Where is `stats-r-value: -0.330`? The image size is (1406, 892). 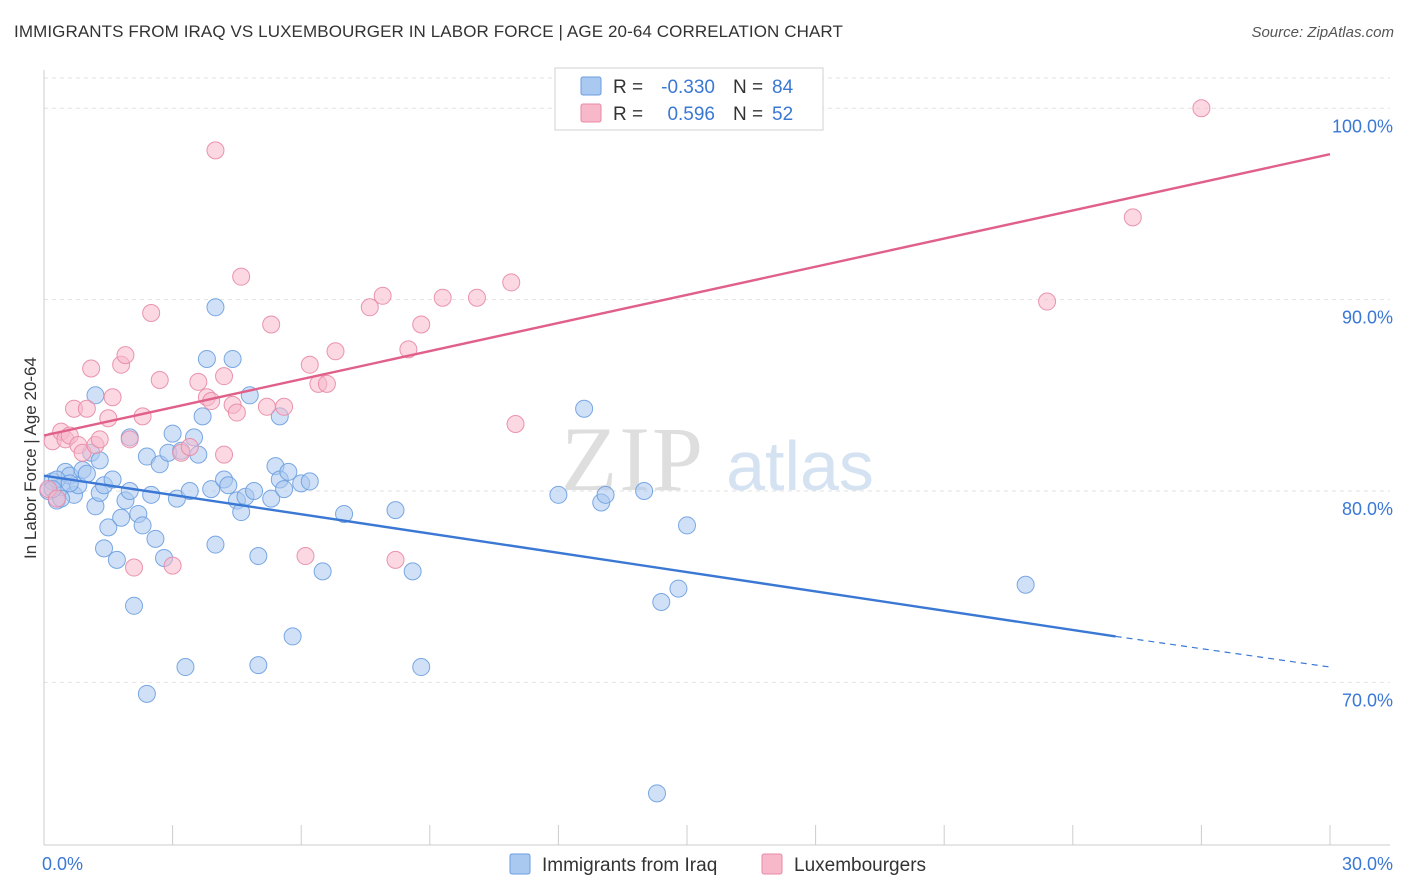
stats-r-value: -0.330 is located at coordinates (688, 87).